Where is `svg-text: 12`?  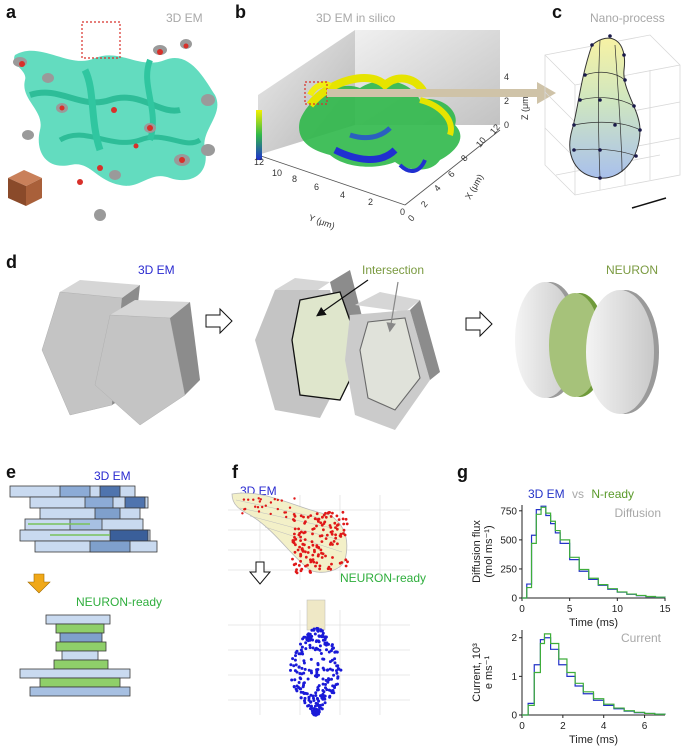
svg-text: 12 is located at coordinates (495, 129).